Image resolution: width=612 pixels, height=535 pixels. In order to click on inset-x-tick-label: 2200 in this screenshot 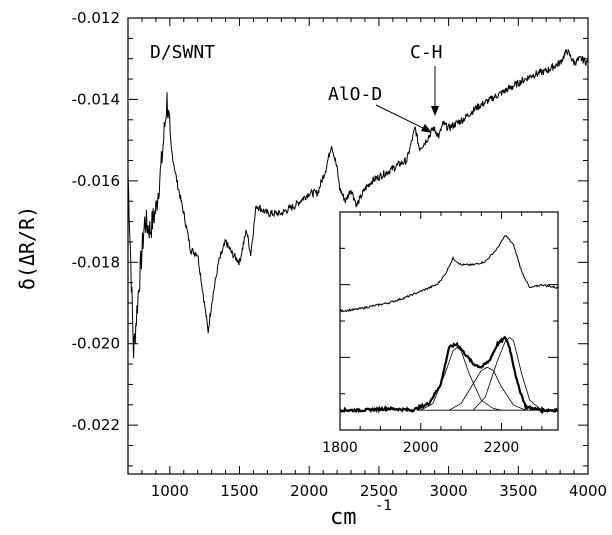, I will do `click(502, 448)`.